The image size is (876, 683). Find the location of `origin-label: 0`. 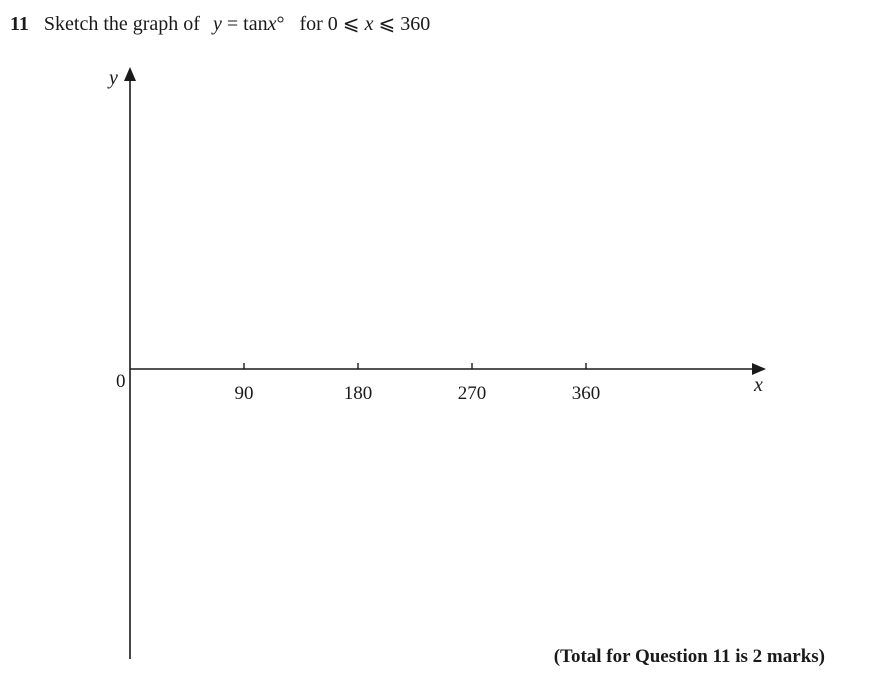

origin-label: 0 is located at coordinates (121, 381).